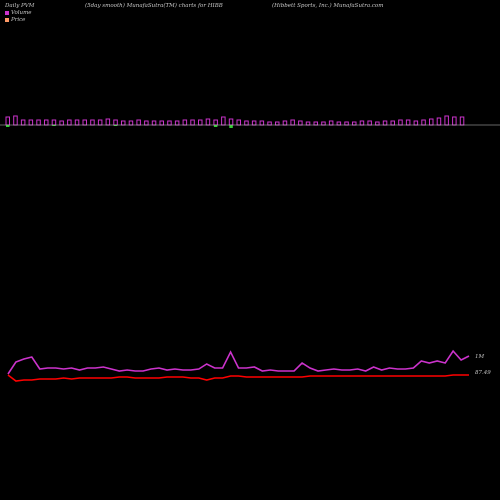 Image resolution: width=500 pixels, height=500 pixels. I want to click on legend-volume-label: Volume, so click(21, 13).